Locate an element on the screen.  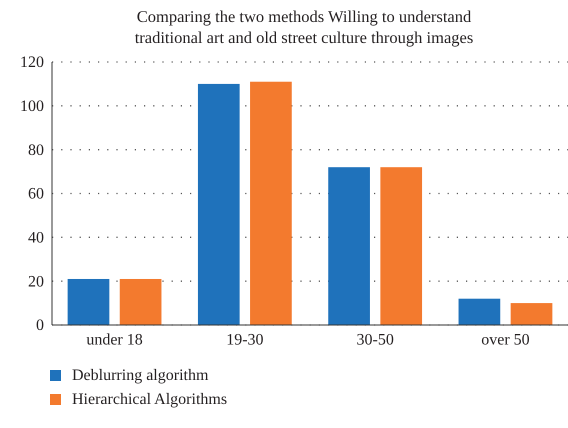
legend-label: Hierarchical Algorithms is located at coordinates (150, 399).